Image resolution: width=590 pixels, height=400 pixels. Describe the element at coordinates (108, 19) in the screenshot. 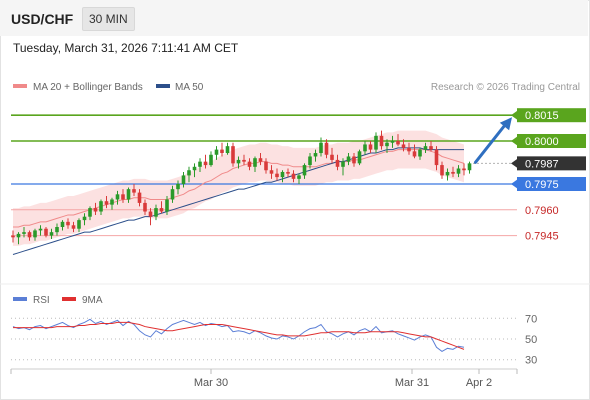

I see `timeframe-button: 30 MIN` at that location.